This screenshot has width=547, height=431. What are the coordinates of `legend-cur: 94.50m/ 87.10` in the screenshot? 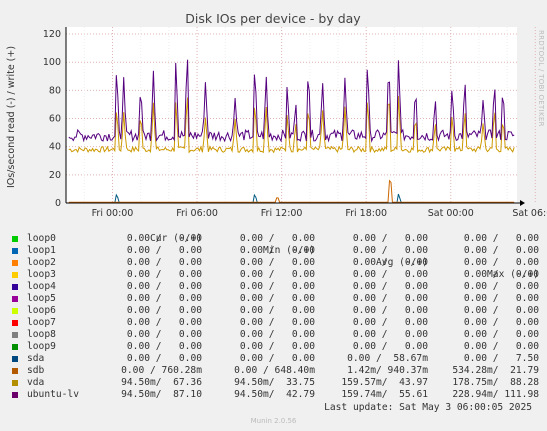 It's located at (161, 394).